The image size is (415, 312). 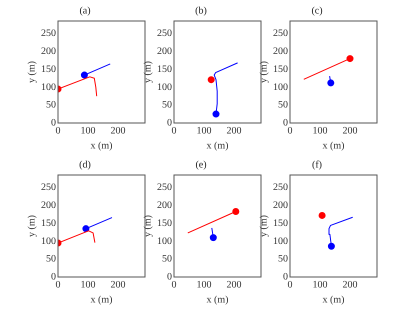 What do you see at coordinates (317, 165) in the screenshot?
I see `chart-title: (f)` at bounding box center [317, 165].